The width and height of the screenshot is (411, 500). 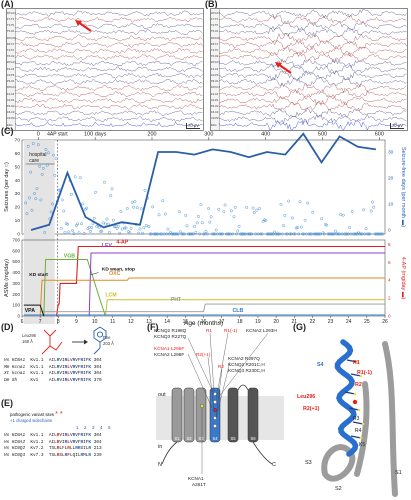 I want to click on leu-label: Leu296, so click(x=29, y=335).